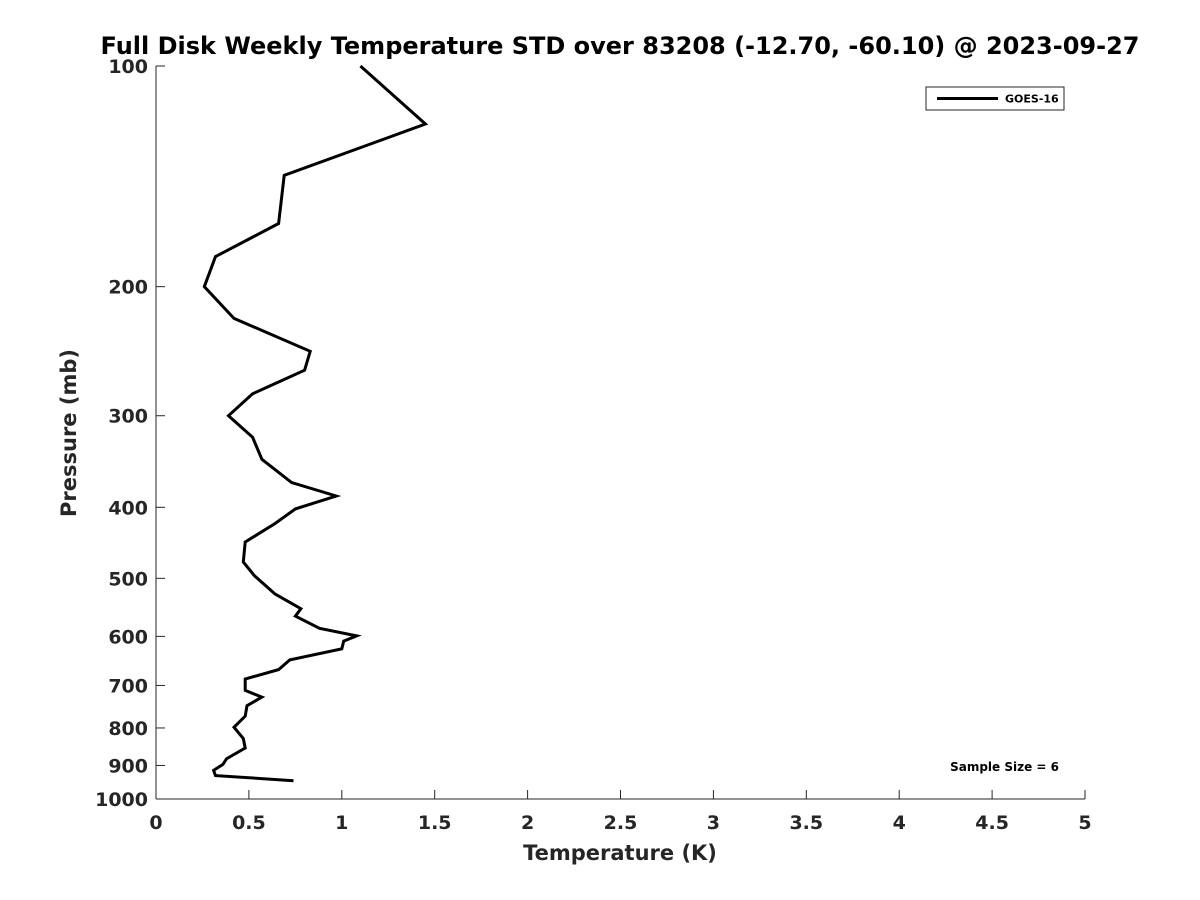  Describe the element at coordinates (527, 823) in the screenshot. I see `x-tick-label: 2` at that location.